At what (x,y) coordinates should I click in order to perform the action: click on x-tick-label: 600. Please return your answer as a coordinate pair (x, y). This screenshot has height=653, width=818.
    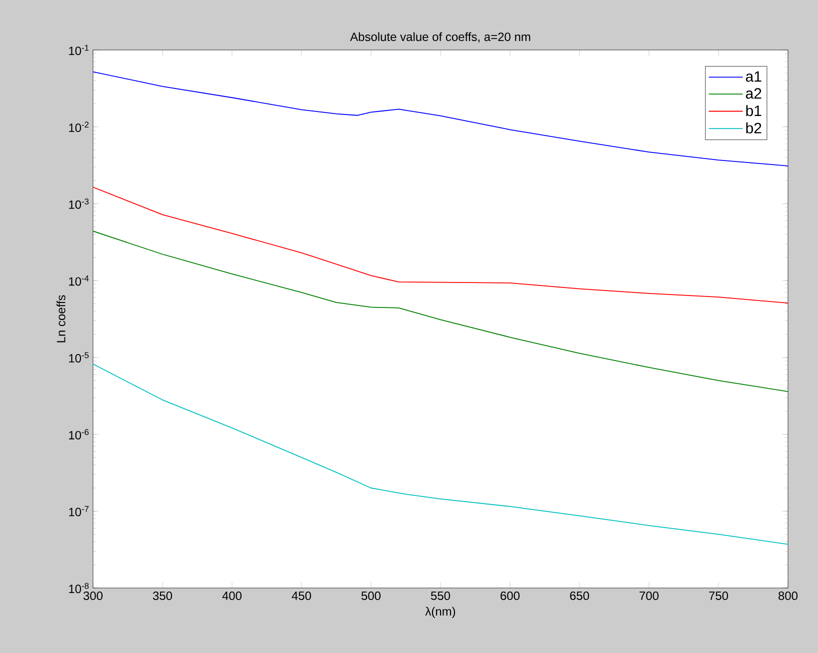
    Looking at the image, I should click on (510, 596).